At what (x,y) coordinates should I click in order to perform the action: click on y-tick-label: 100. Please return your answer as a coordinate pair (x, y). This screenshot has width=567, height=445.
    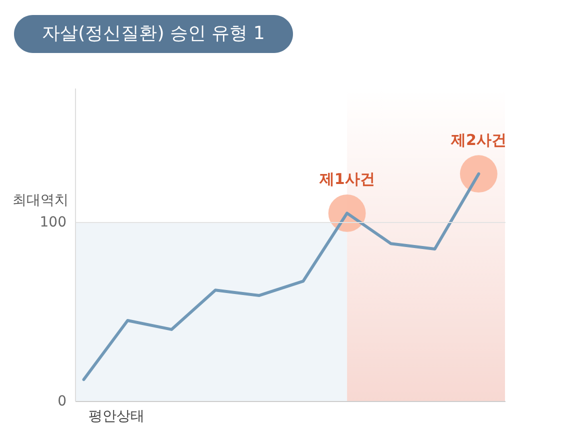
    Looking at the image, I should click on (53, 222).